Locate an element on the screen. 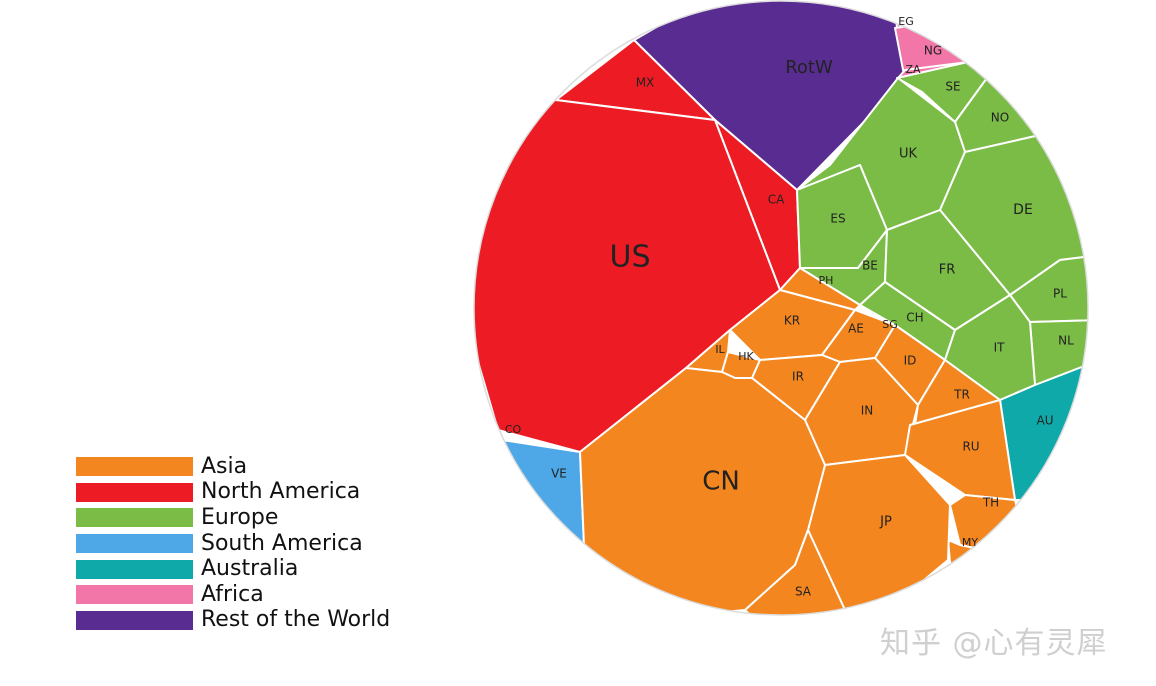 This screenshot has height=686, width=1156. legend-swatch-europe is located at coordinates (134, 518).